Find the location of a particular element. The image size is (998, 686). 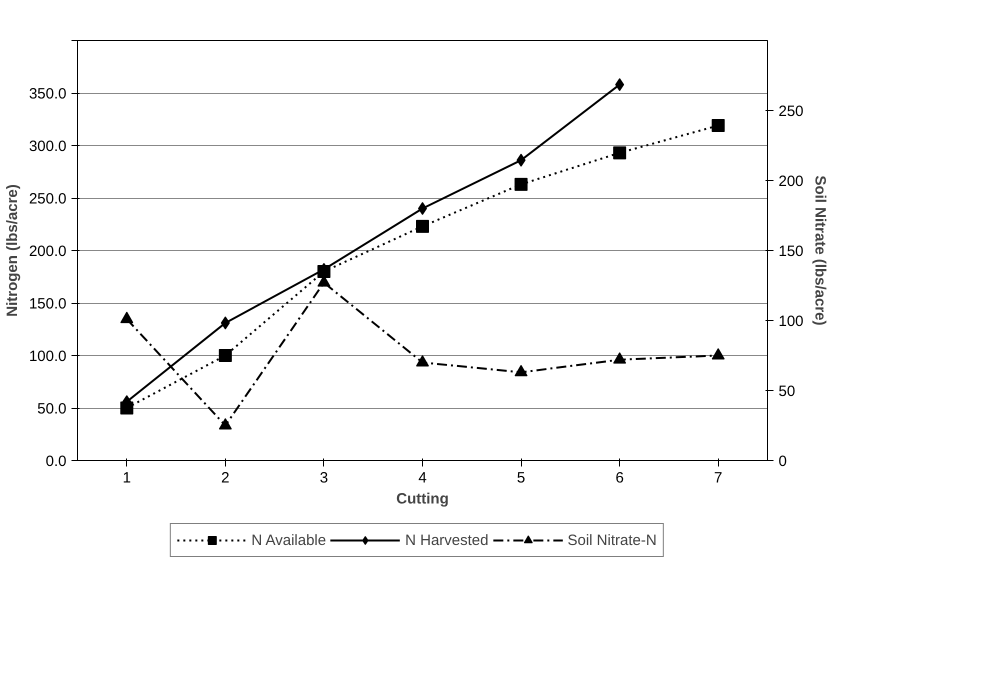

y-tick-label: 50.0 is located at coordinates (52, 409).